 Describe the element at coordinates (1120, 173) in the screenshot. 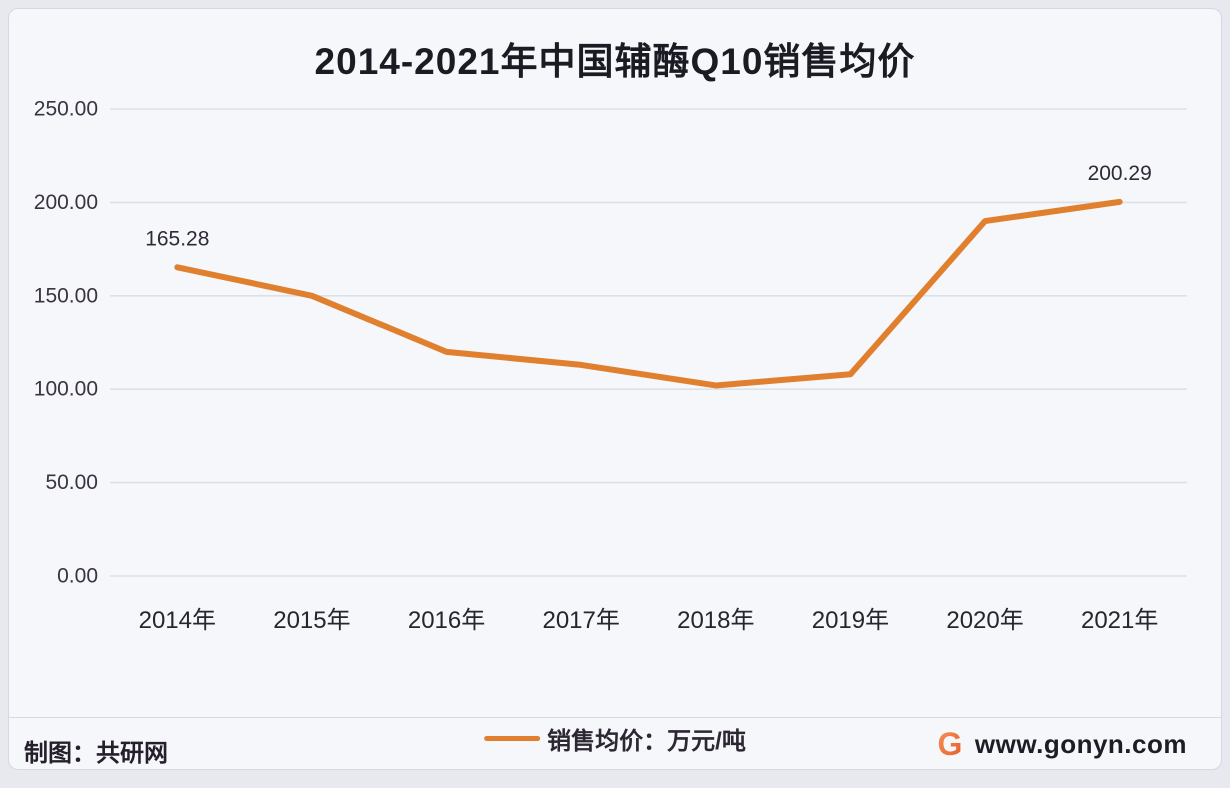

I see `data-point-label: 200.29` at that location.